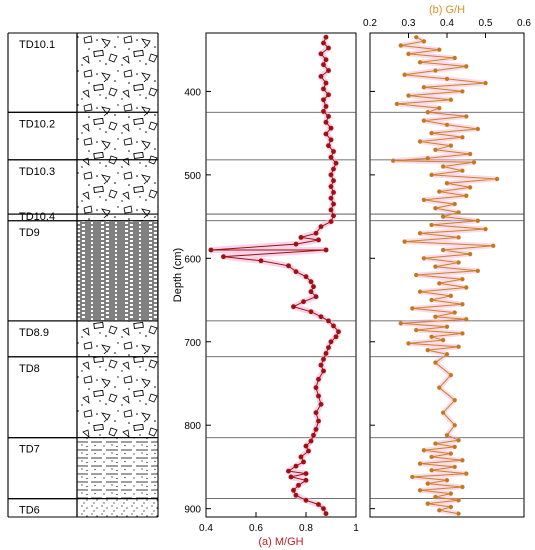  I want to click on unit-label-1: TD10.1, so click(37, 45).